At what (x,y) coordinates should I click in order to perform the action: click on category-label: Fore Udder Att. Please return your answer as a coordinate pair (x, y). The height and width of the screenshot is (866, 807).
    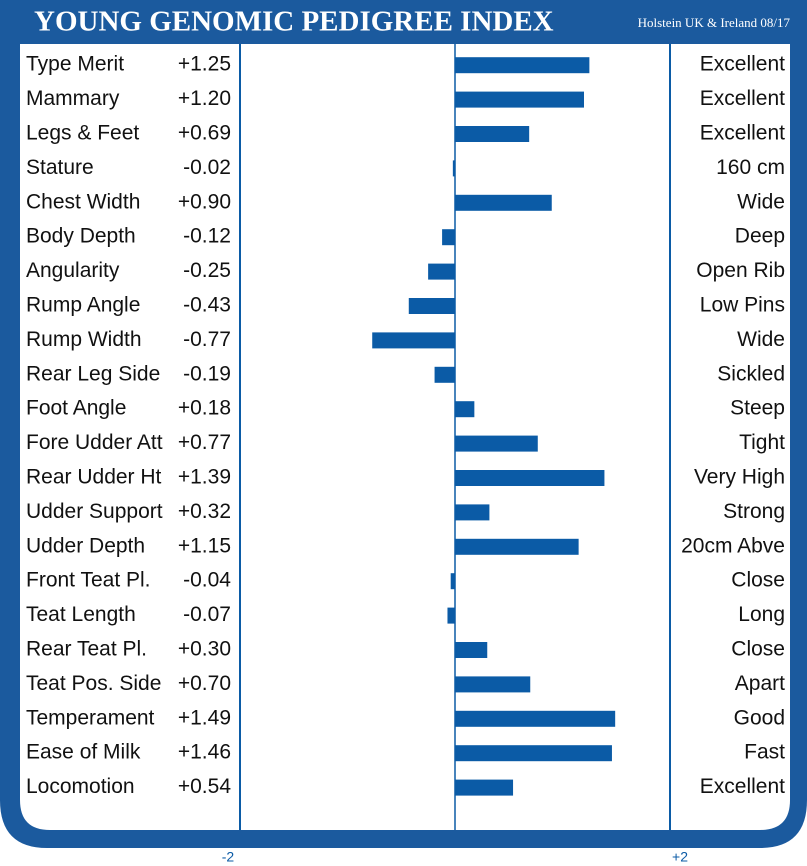
    Looking at the image, I should click on (94, 442).